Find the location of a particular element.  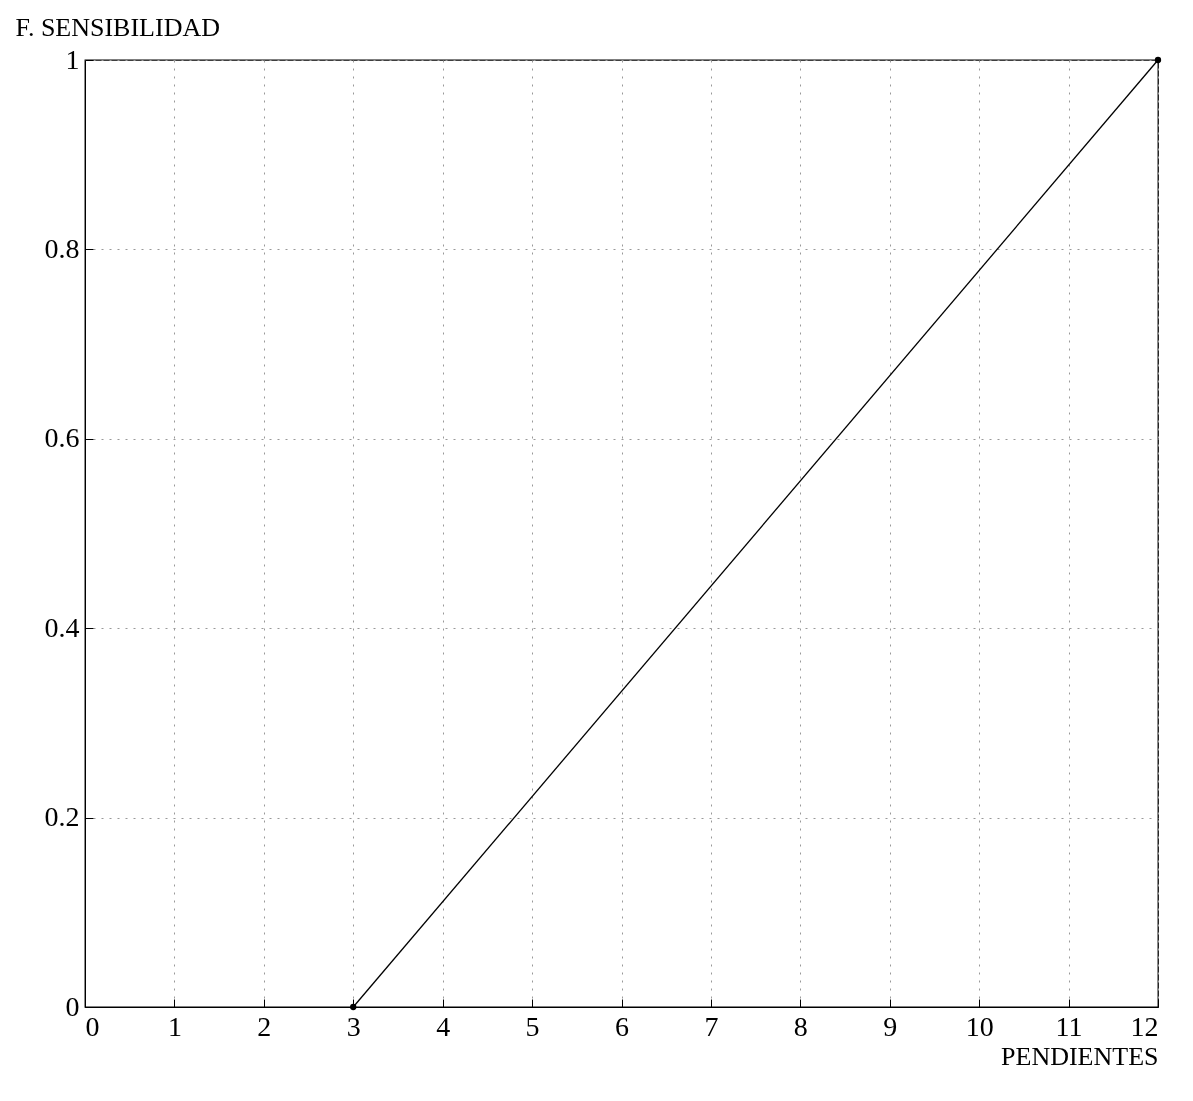

y-tick-label: 0.2 is located at coordinates (62, 817).